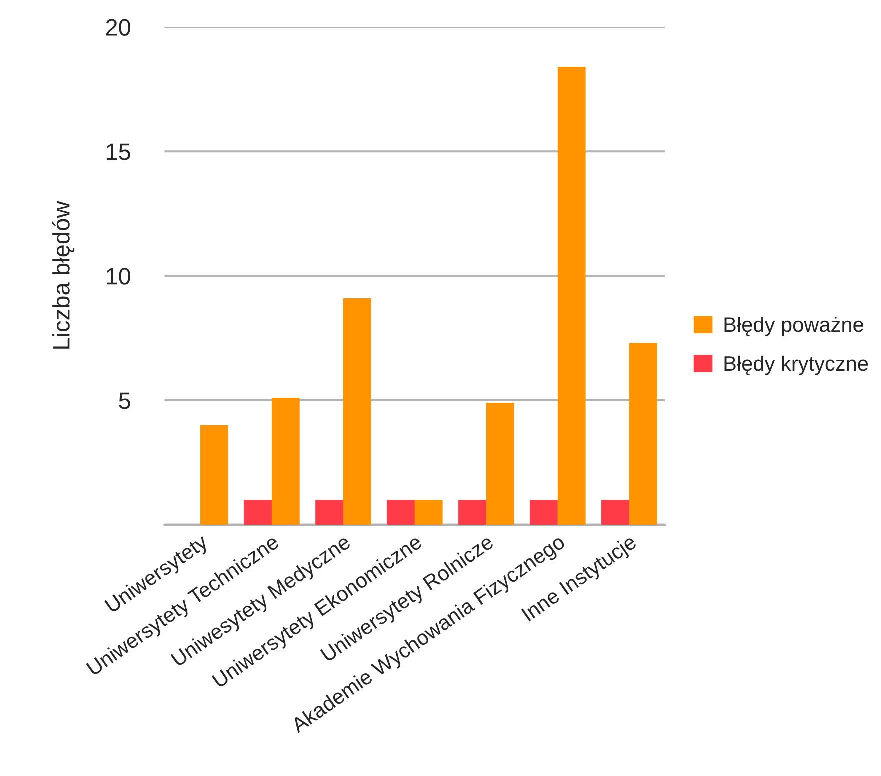 This screenshot has height=776, width=881. Describe the element at coordinates (118, 152) in the screenshot. I see `y-tick-label: 15` at that location.